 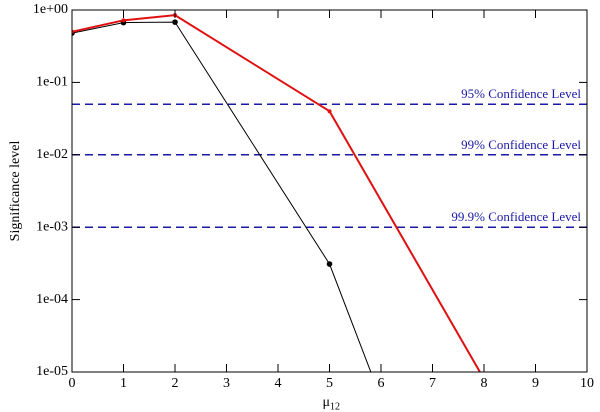 What do you see at coordinates (535, 383) in the screenshot?
I see `x-tick-label: 9` at bounding box center [535, 383].